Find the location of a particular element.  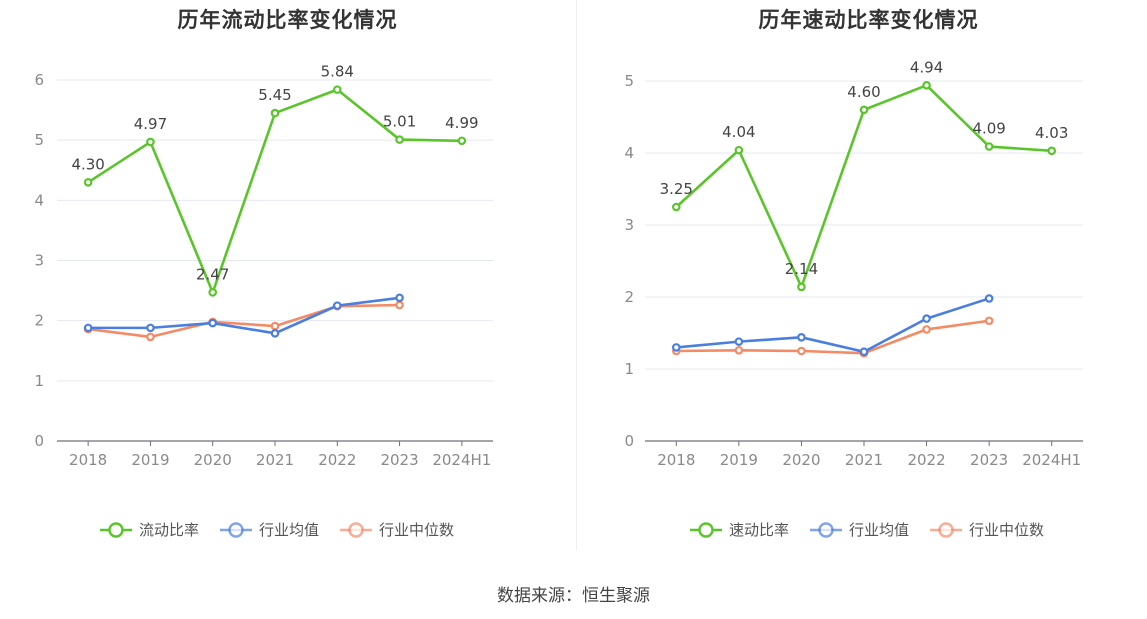

chart-title: 历年速动比率变化情况 is located at coordinates (868, 20).